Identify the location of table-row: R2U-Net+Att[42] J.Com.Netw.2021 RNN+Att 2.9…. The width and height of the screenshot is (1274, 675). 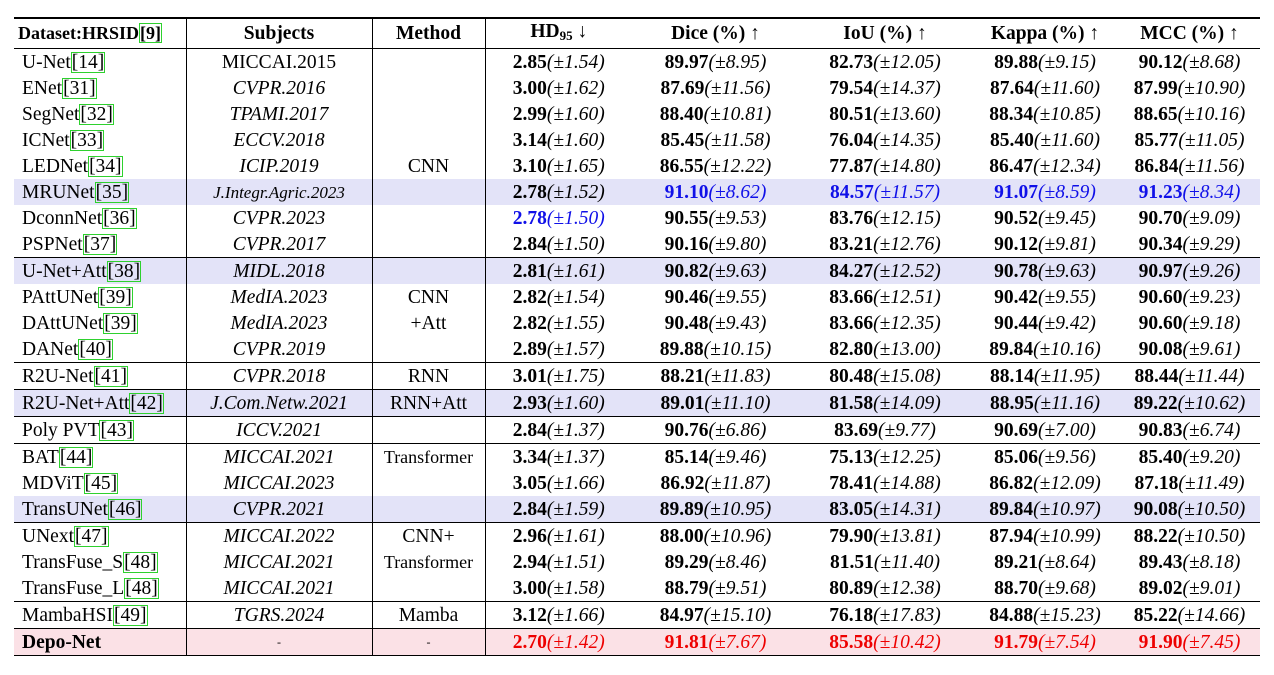
(637, 403).